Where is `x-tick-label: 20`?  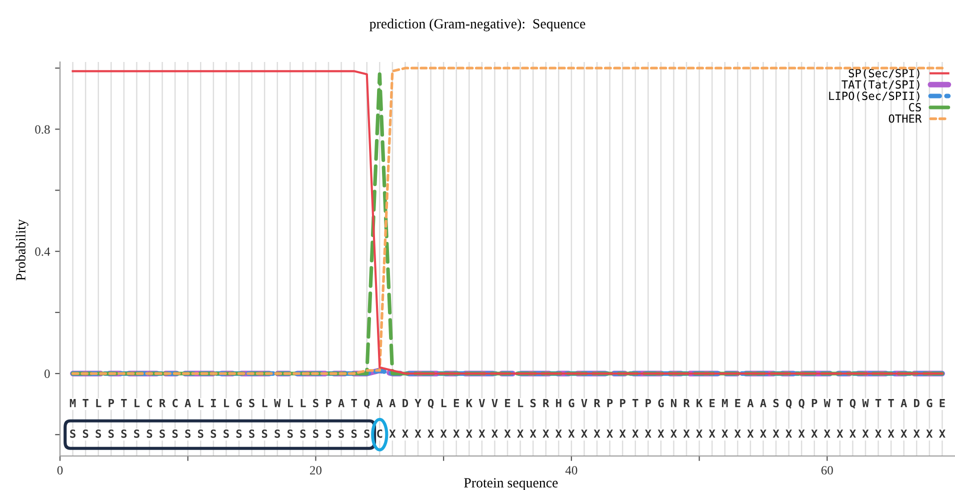 x-tick-label: 20 is located at coordinates (316, 470).